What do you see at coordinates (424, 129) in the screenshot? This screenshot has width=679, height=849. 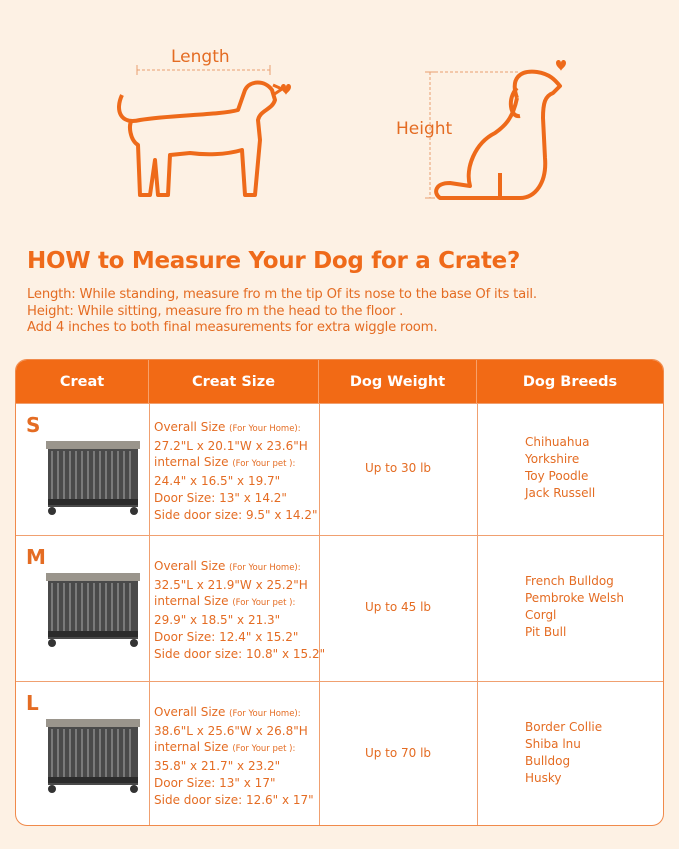 I see `height-label: Height` at bounding box center [424, 129].